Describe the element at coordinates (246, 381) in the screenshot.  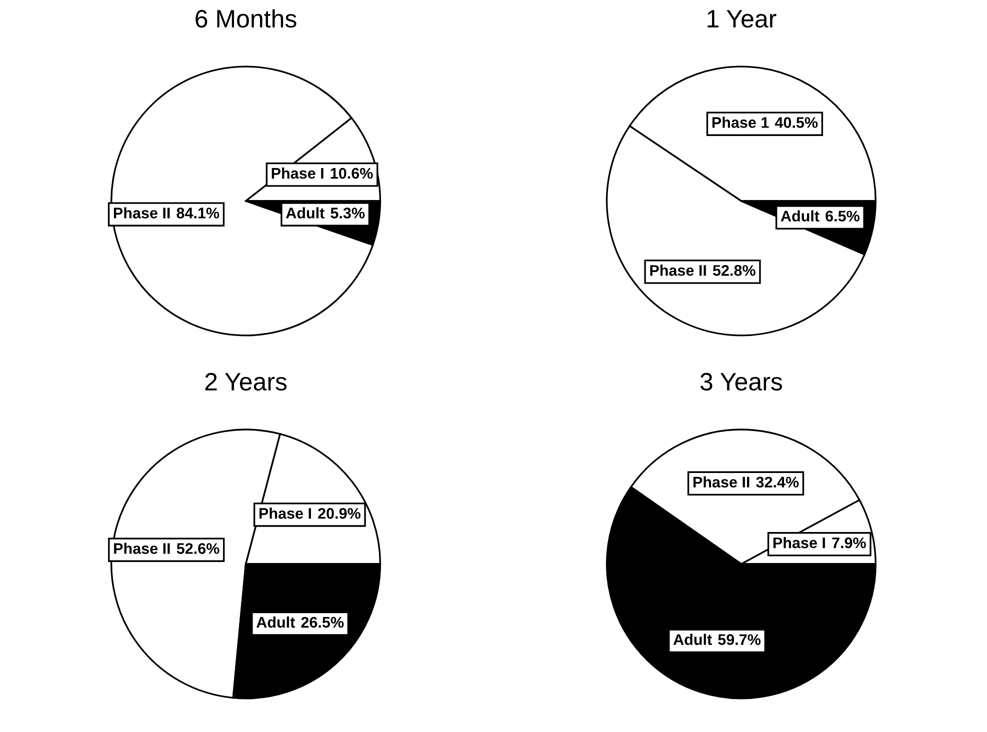
I see `chart-title: 2 Years` at that location.